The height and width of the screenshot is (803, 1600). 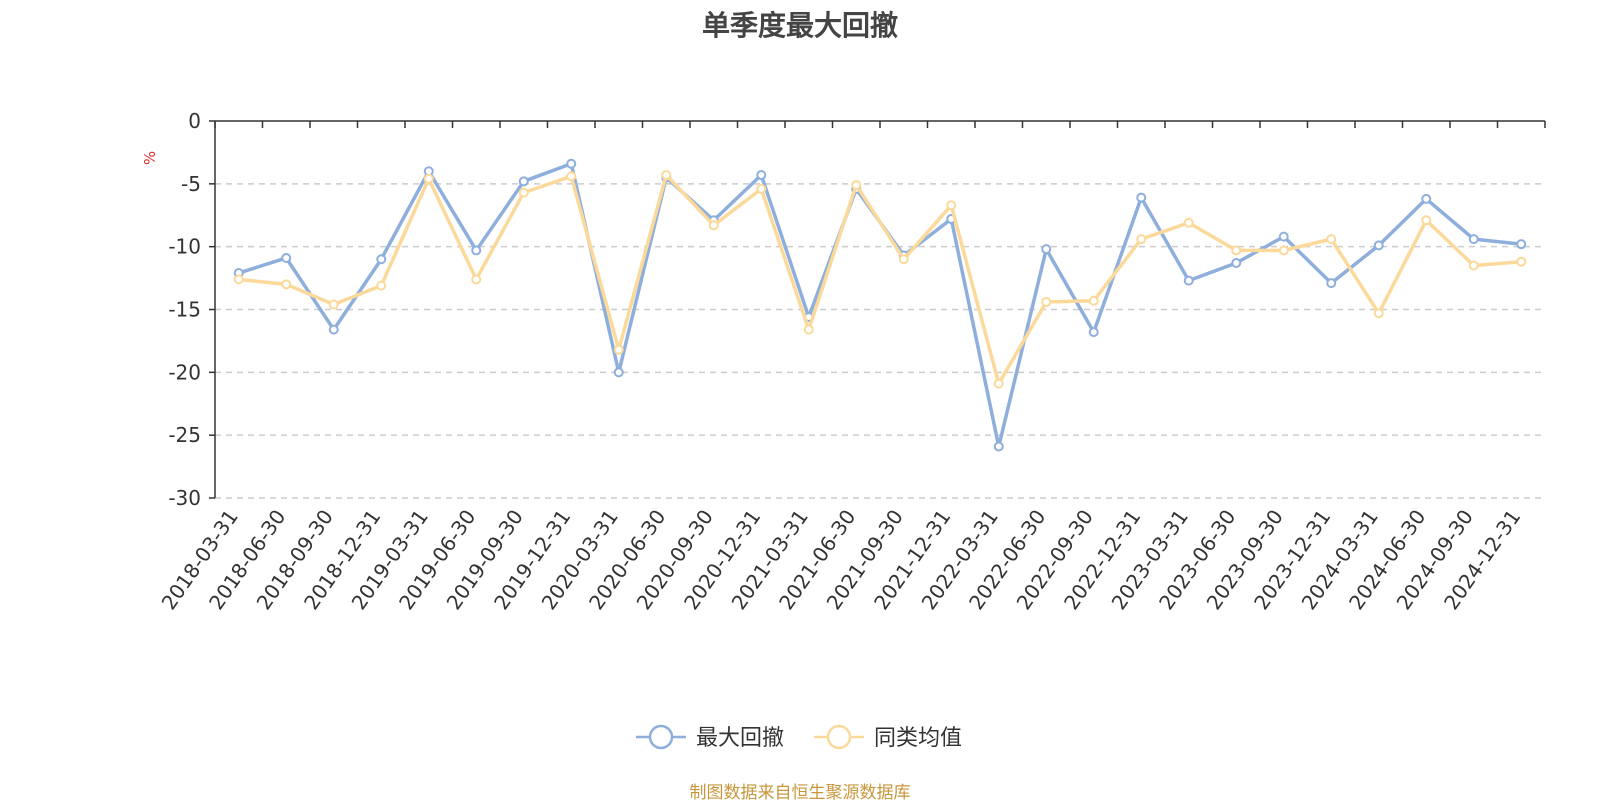 I want to click on y-tick-label: -20, so click(x=184, y=372).